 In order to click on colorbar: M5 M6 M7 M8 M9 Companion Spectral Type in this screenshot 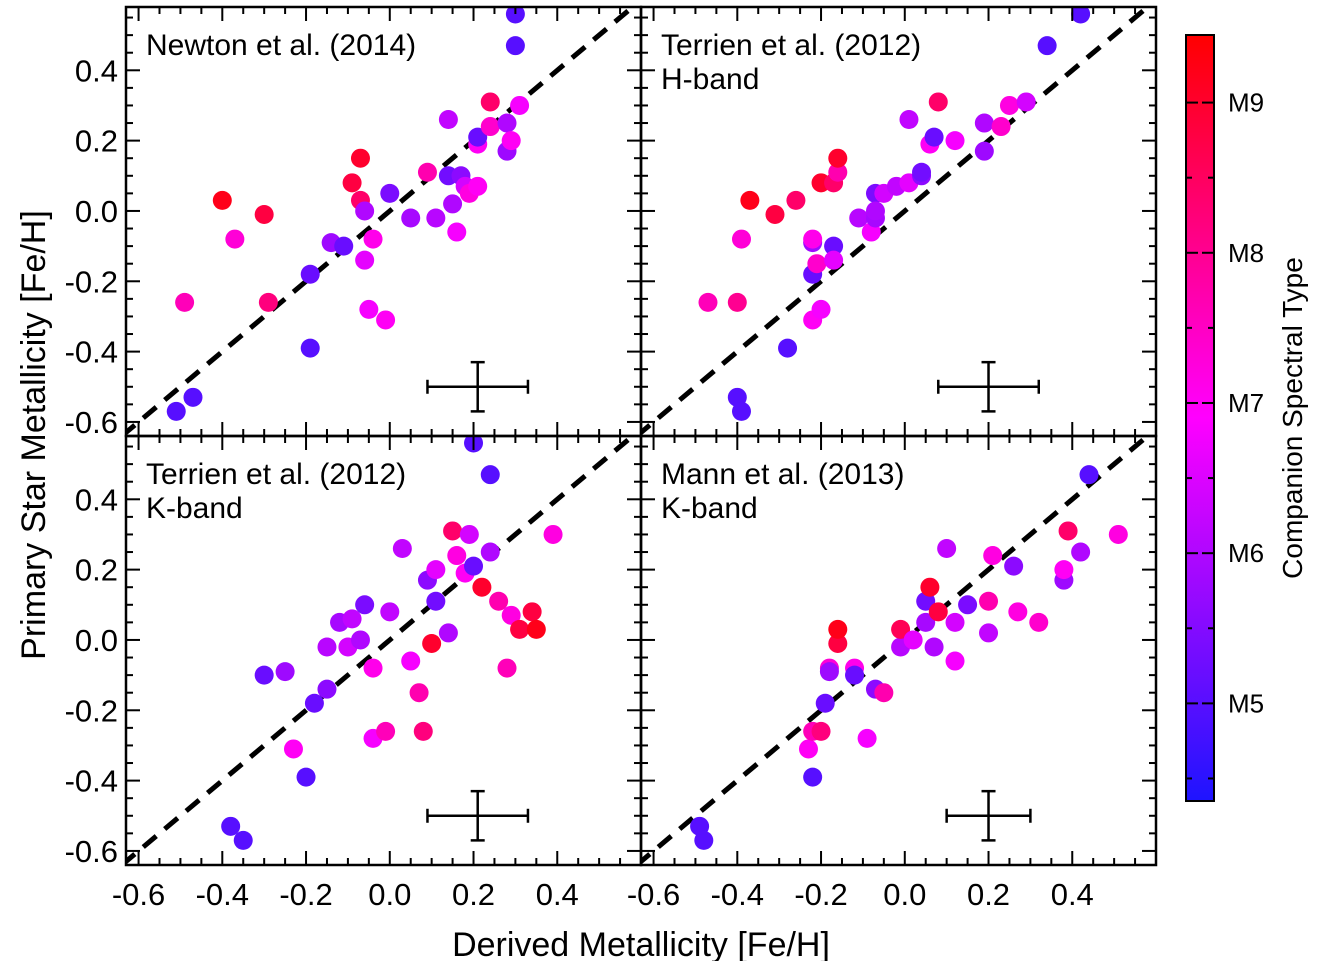, I will do `click(1246, 418)`.